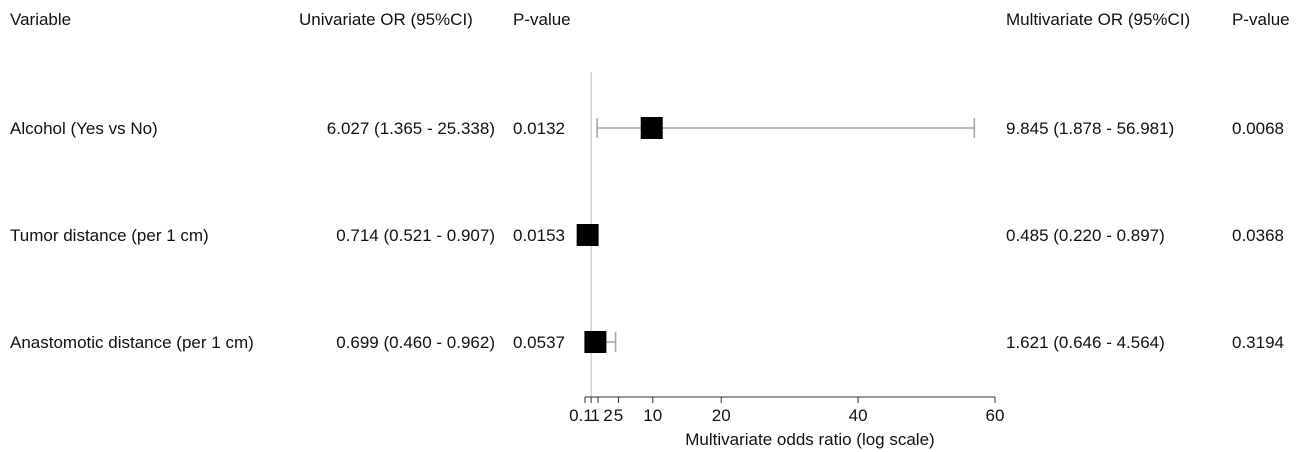 The image size is (1309, 452). What do you see at coordinates (1085, 342) in the screenshot?
I see `row-multivariate-or: 1.621 (0.646 - 4.564)` at bounding box center [1085, 342].